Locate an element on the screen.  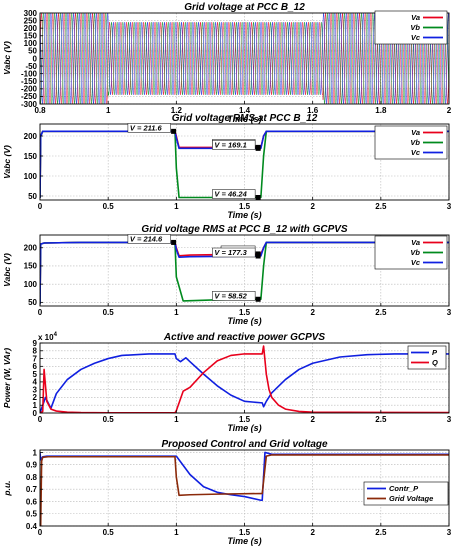
y-tick-label: 4 is located at coordinates (35, 382).